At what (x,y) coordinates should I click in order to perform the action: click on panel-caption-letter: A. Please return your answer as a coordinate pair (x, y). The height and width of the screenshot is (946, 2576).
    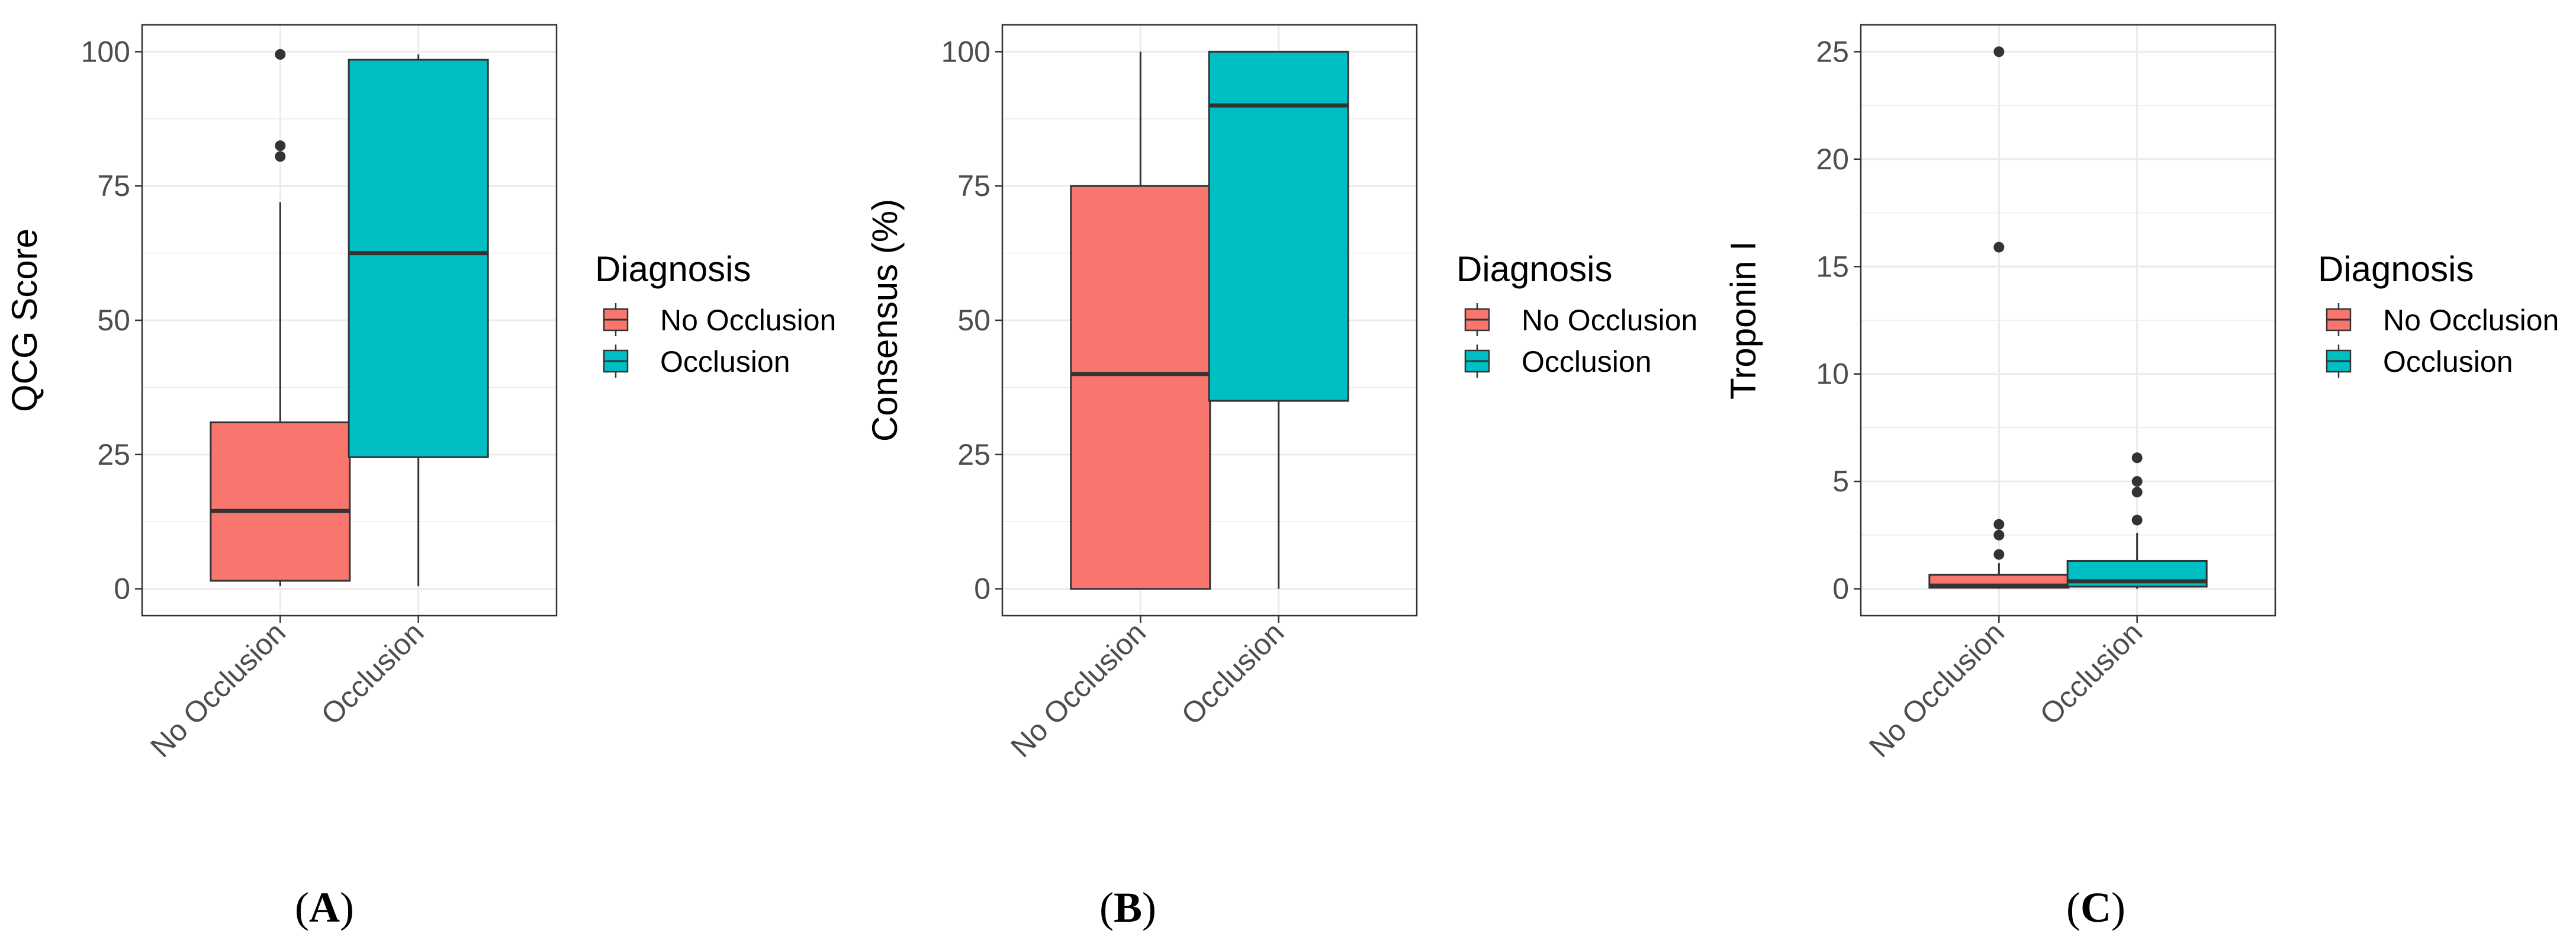
    Looking at the image, I should click on (325, 908).